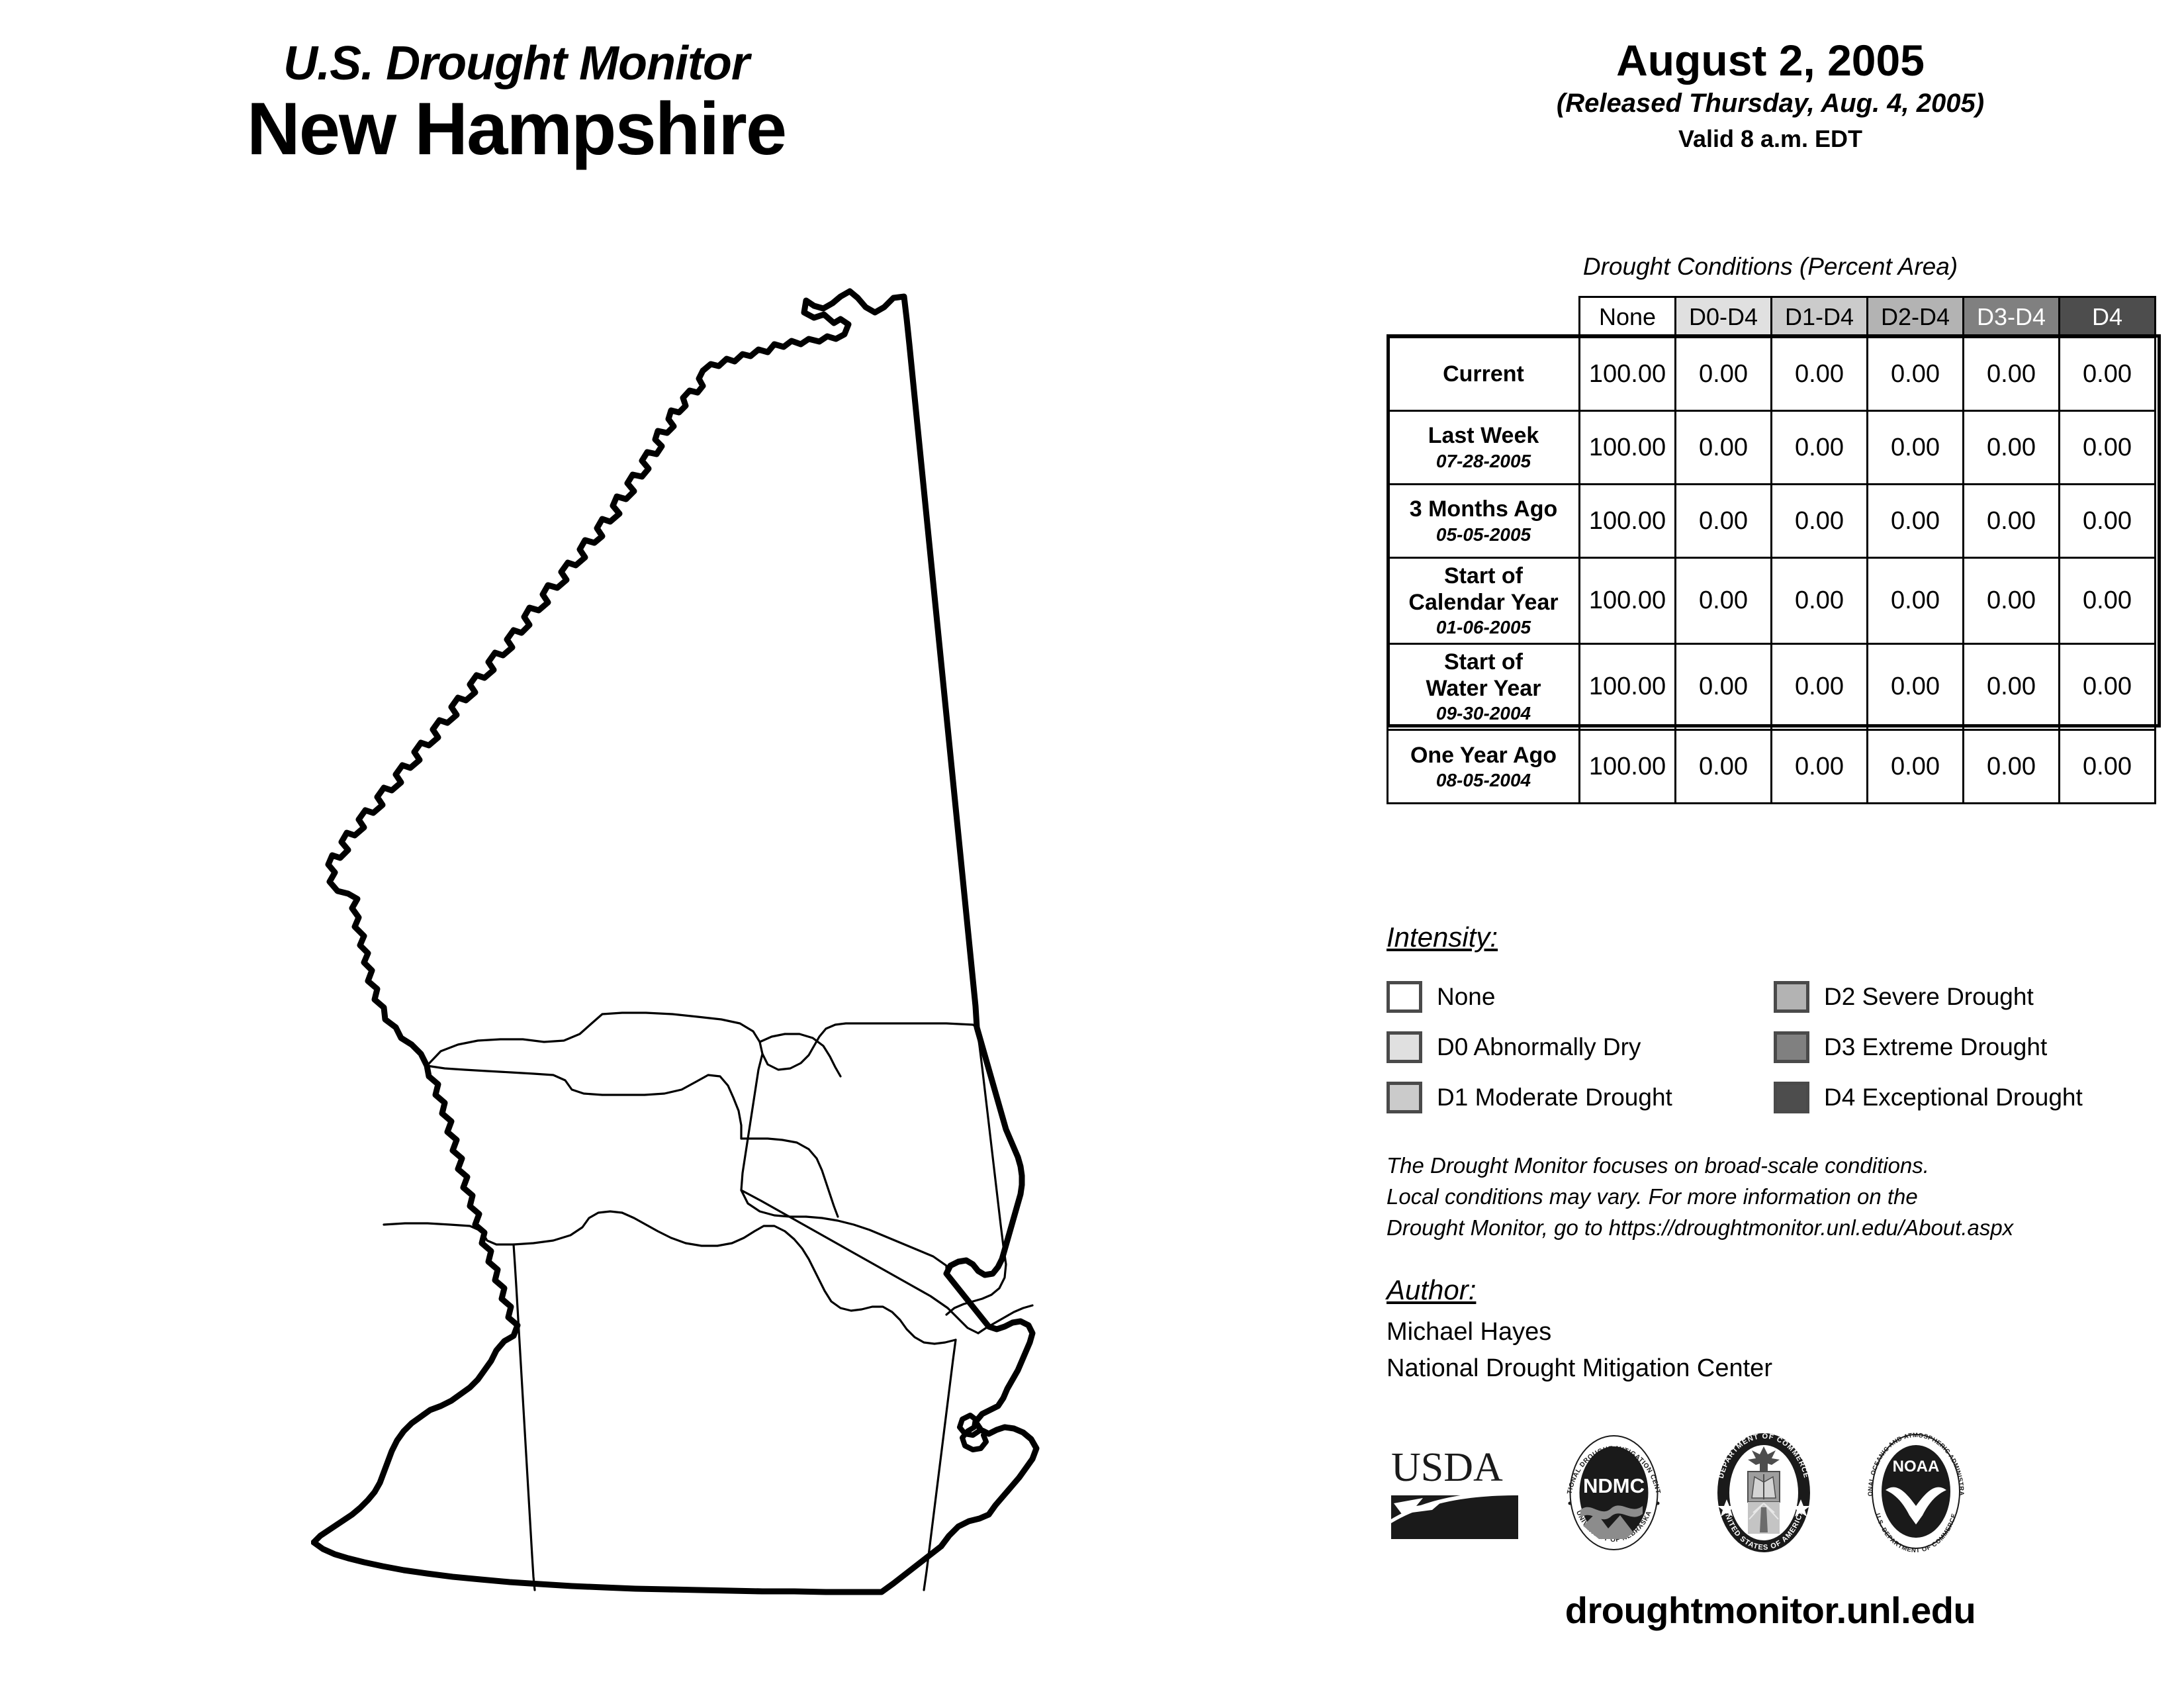  Describe the element at coordinates (1792, 1047) in the screenshot. I see `swatch-d3` at that location.